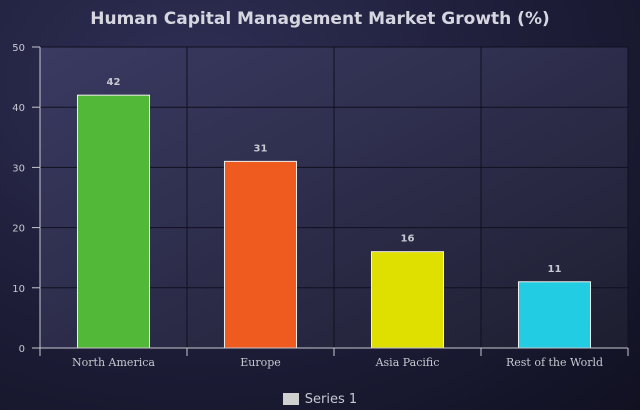  What do you see at coordinates (113, 362) in the screenshot?
I see `x-tick-label: North America` at bounding box center [113, 362].